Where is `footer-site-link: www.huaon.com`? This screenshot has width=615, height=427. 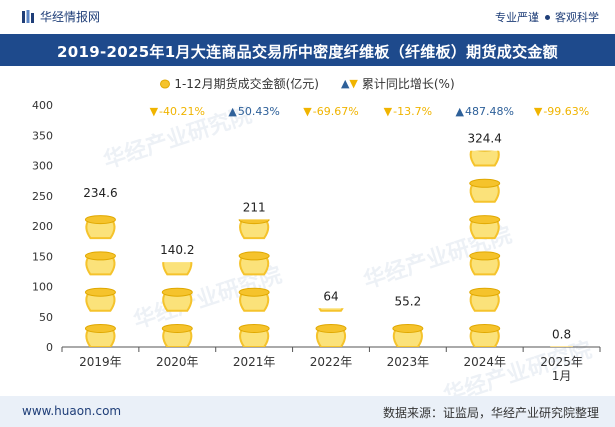 footer-site-link: www.huaon.com is located at coordinates (72, 411).